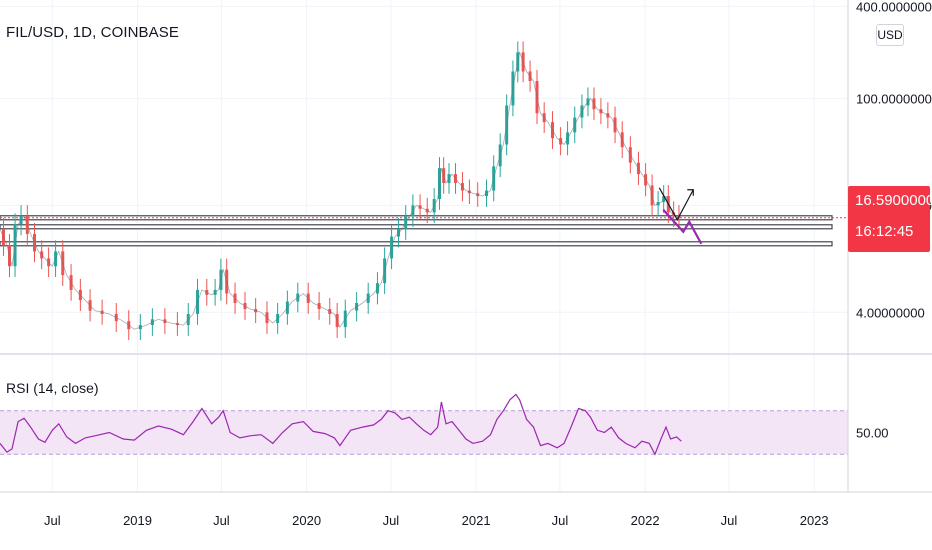 The image size is (932, 550). I want to click on symbol-title: FIL/USD, 1D, COINBASE, so click(92, 32).